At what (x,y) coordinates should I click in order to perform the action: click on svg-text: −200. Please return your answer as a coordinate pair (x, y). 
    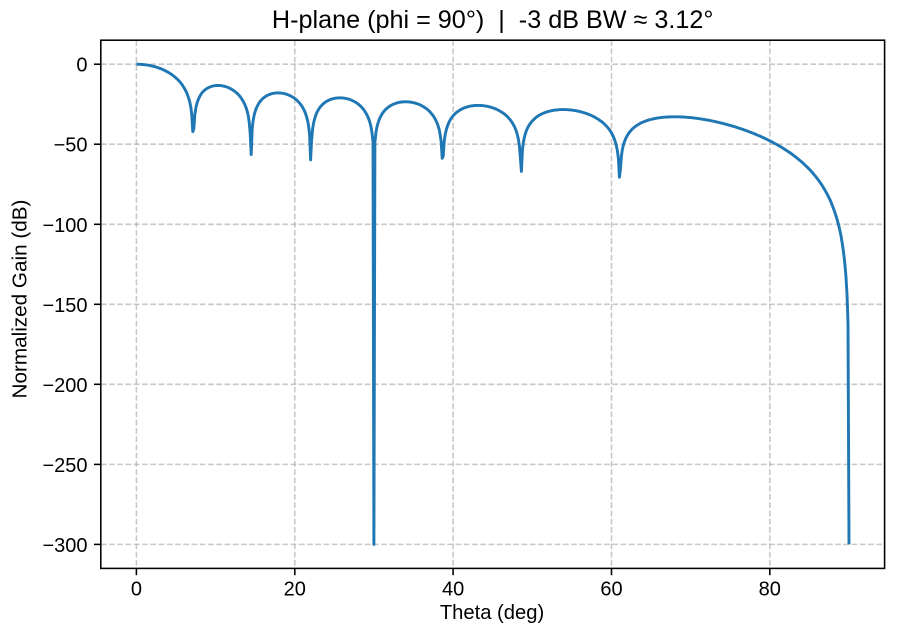
    Looking at the image, I should click on (64, 386).